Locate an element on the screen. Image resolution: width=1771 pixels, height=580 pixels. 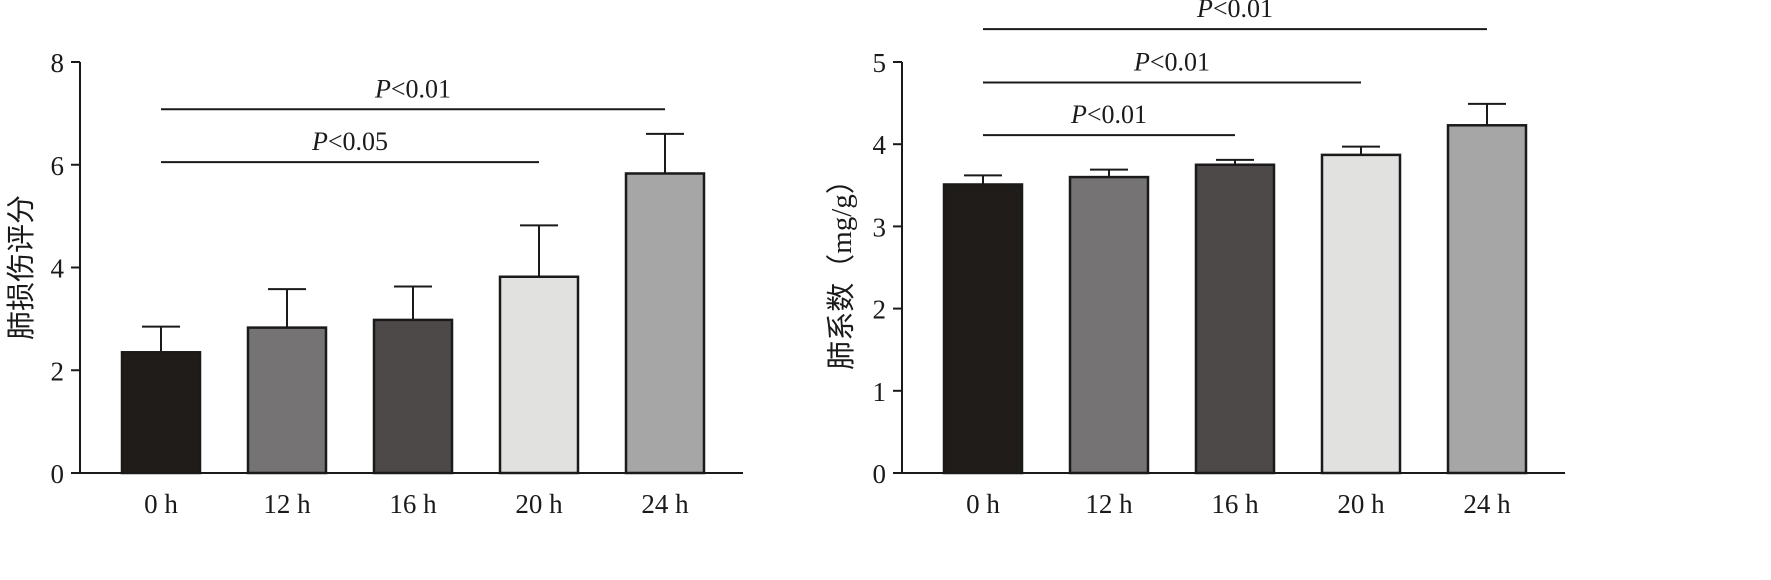
significance-label: P<0.05 is located at coordinates (349, 141).